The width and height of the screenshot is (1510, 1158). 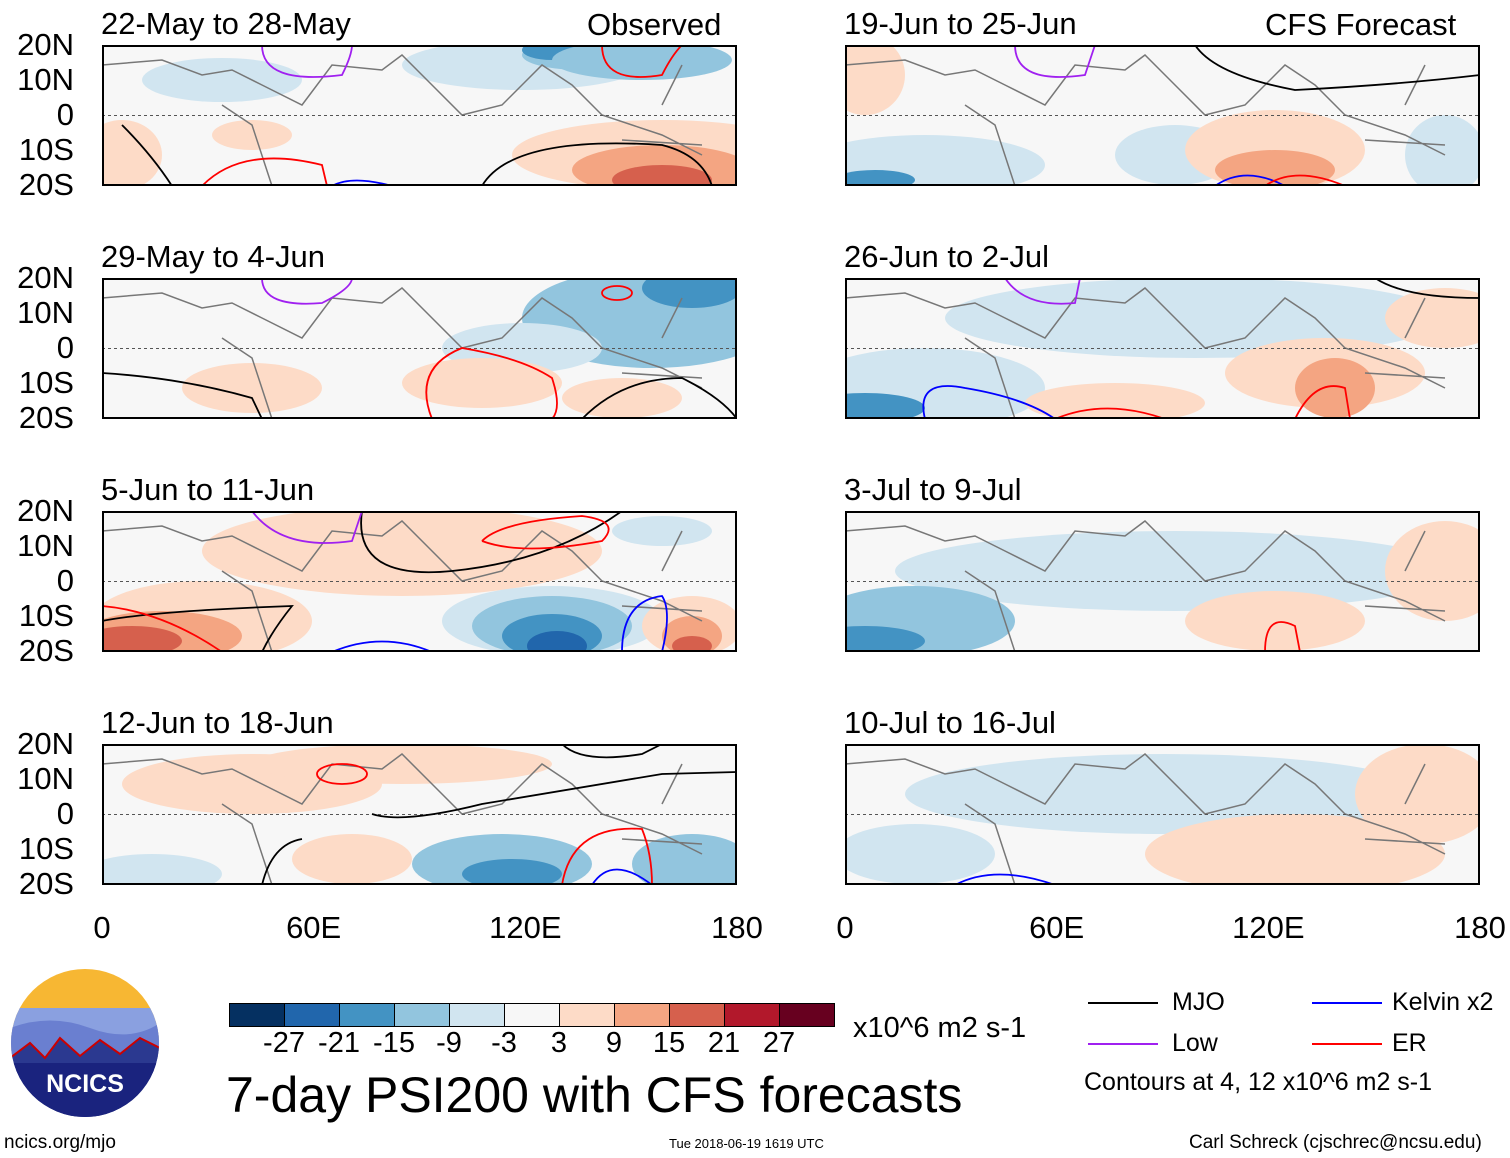 What do you see at coordinates (314, 927) in the screenshot?
I see `lon-label: 60E` at bounding box center [314, 927].